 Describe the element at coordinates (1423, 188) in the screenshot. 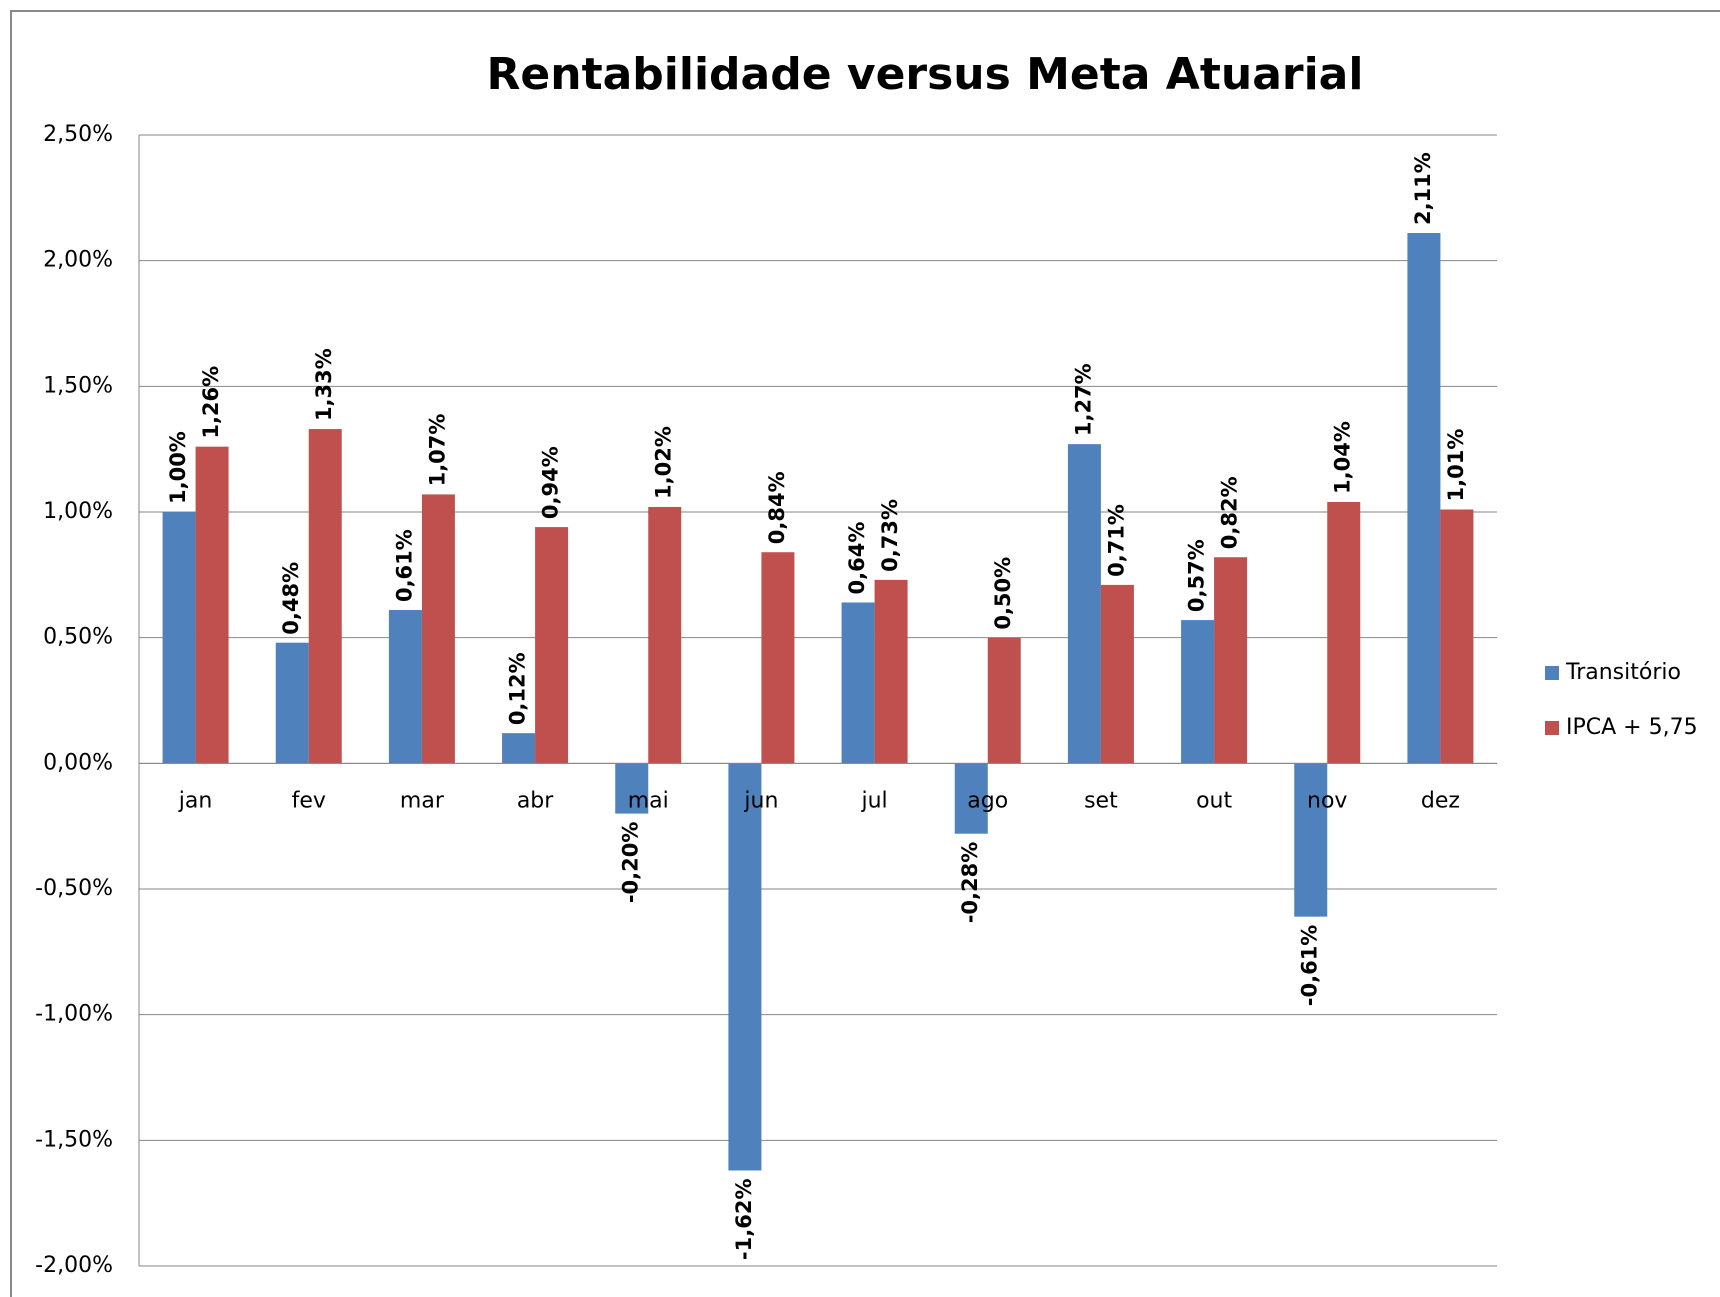

I see `data-label: 2,11%` at that location.